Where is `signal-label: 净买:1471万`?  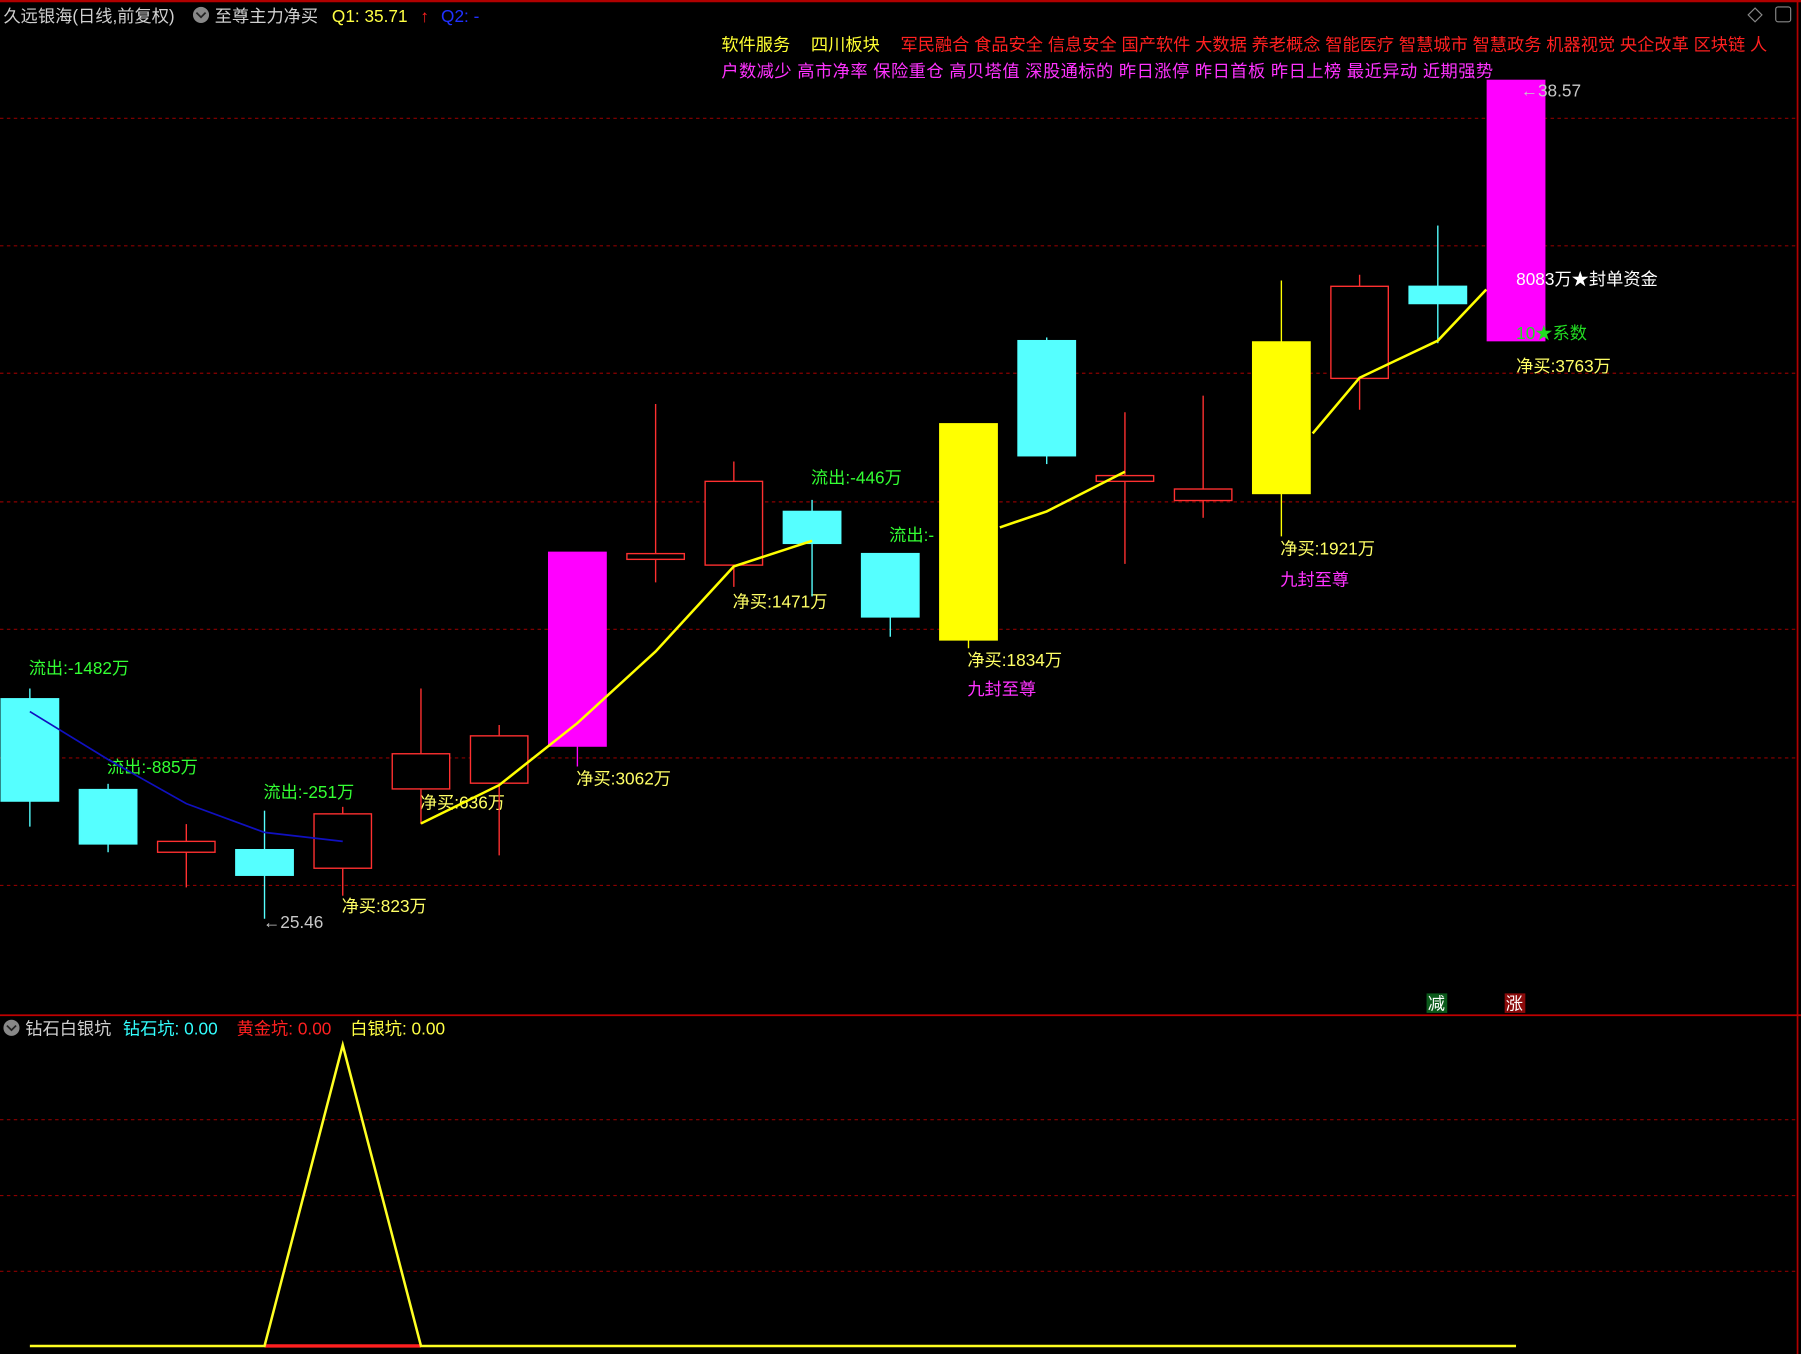
signal-label: 净买:1471万 is located at coordinates (780, 602).